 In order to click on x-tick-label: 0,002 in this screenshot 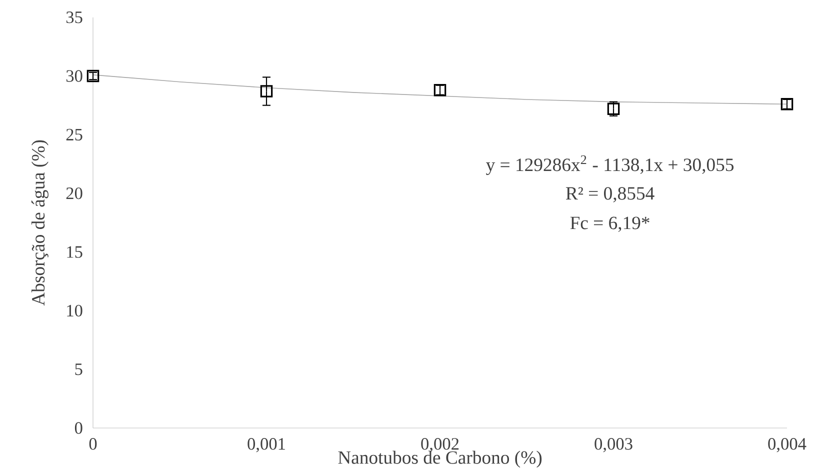, I will do `click(440, 445)`.